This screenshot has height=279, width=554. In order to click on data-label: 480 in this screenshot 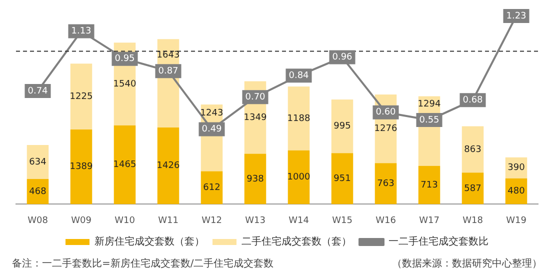, I will do `click(517, 191)`.